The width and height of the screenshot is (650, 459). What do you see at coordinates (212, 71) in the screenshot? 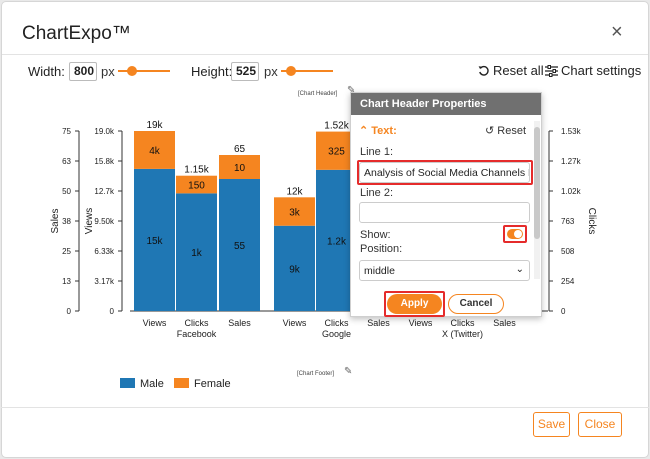
I see `height-label: Height:` at bounding box center [212, 71].